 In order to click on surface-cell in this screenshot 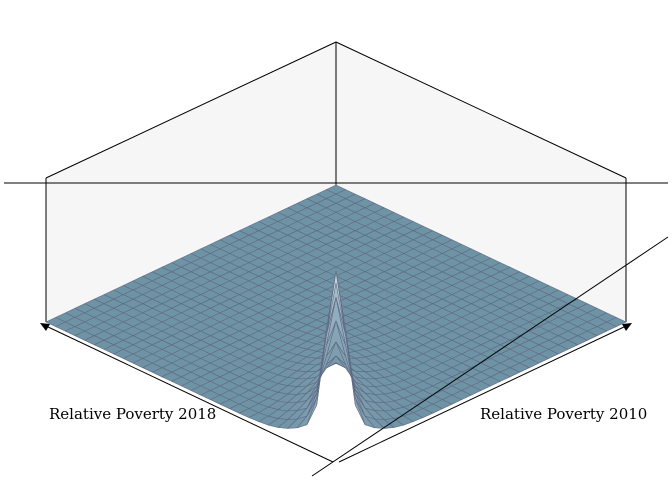, I will do `click(336, 303)`.